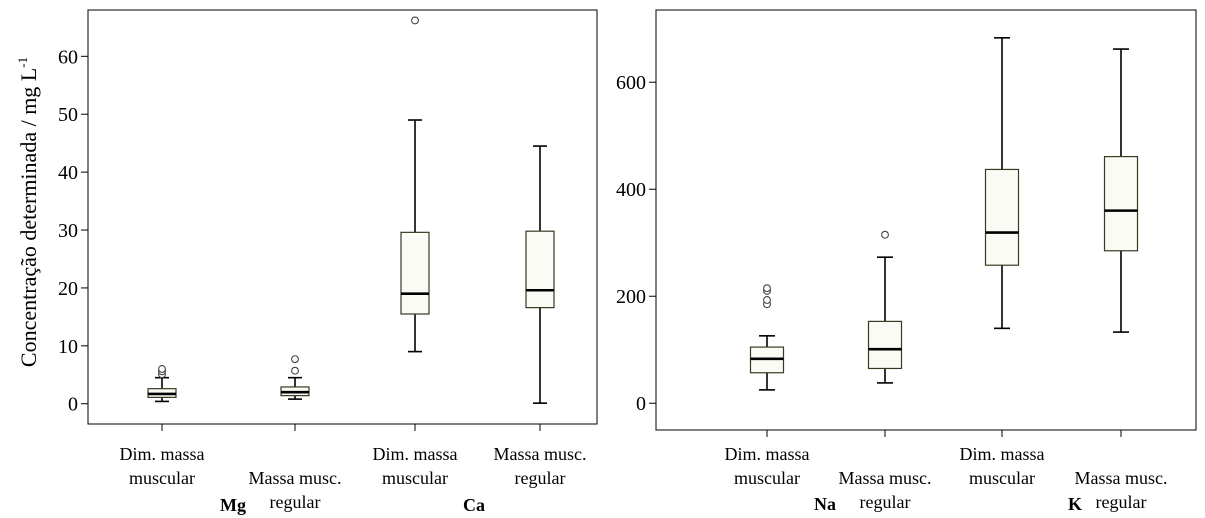 The image size is (1205, 518). I want to click on y-tick-label: 200, so click(631, 297).